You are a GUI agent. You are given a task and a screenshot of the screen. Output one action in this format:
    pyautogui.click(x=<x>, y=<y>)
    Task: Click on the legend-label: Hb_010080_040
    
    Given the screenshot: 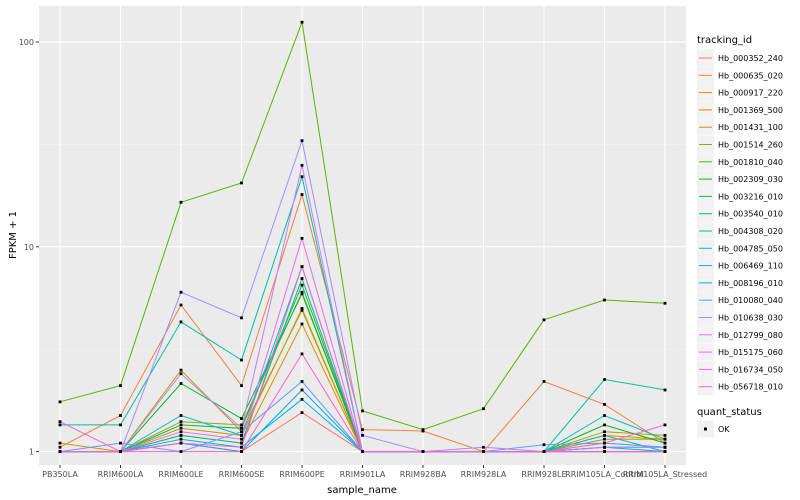 What is the action you would take?
    pyautogui.click(x=750, y=300)
    